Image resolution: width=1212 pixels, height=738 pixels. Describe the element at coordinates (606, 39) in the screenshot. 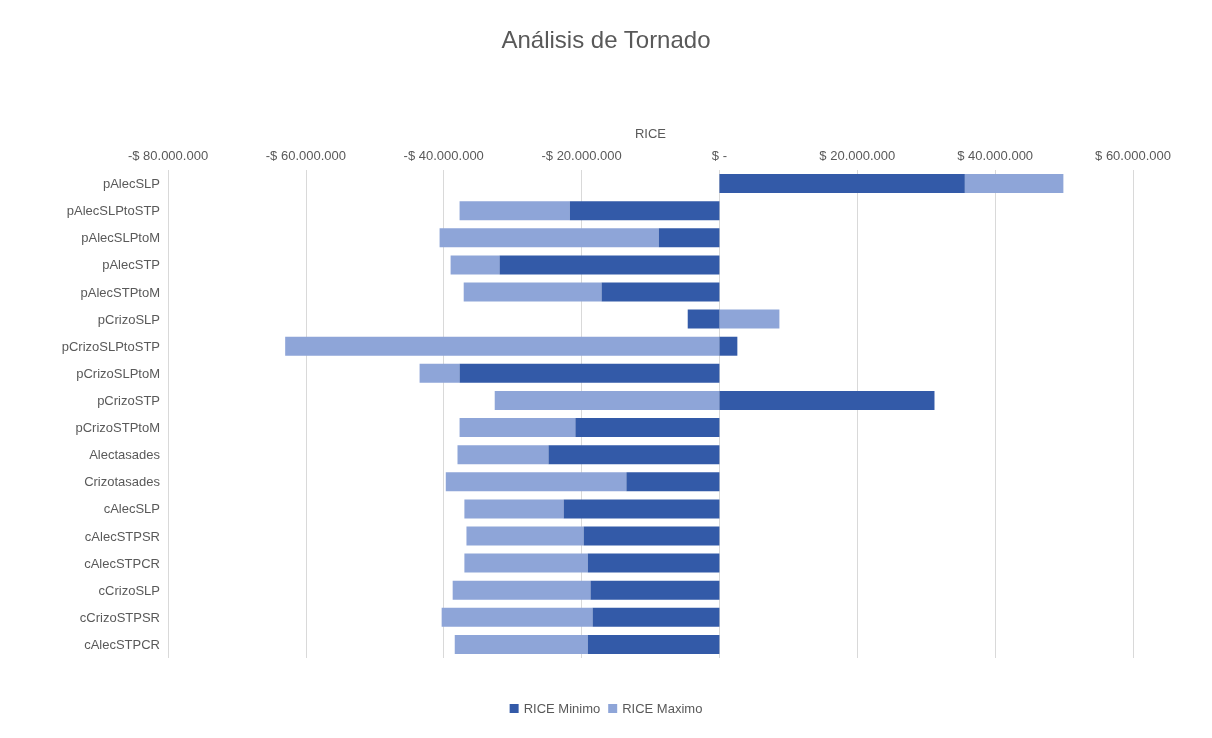

I see `chart-title: Análisis de Tornado` at that location.